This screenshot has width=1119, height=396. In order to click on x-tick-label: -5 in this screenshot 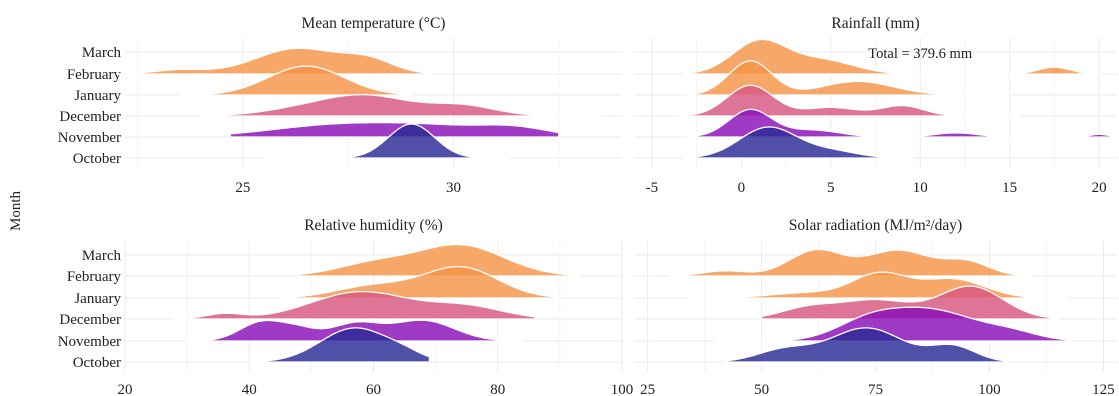, I will do `click(652, 188)`.